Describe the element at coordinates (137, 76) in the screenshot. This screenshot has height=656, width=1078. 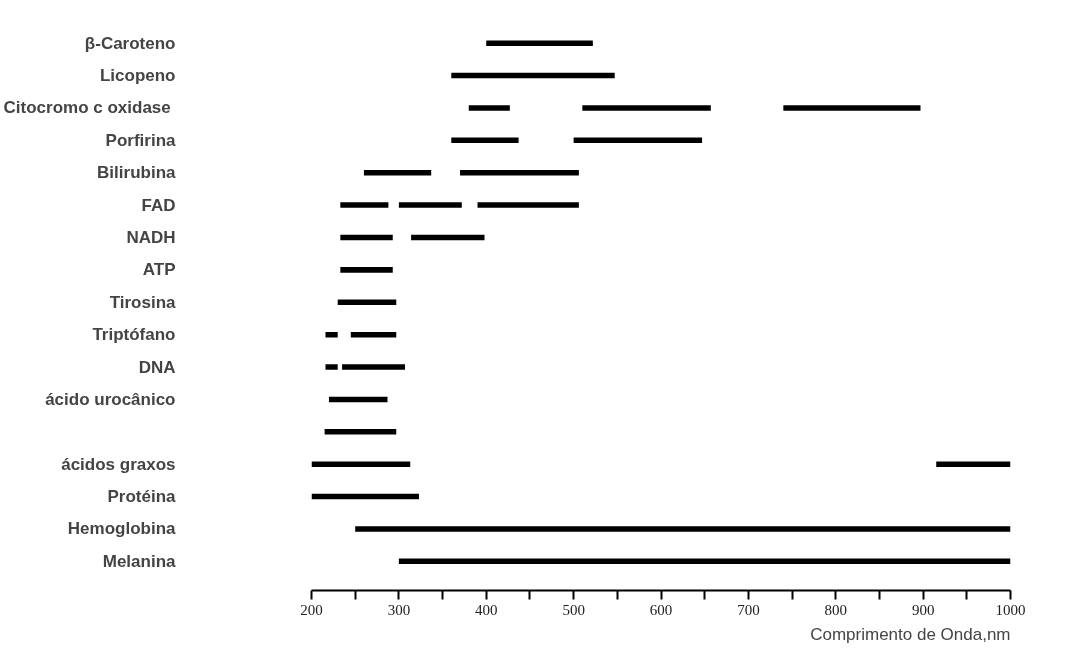
I see `y-tick-label: Licopeno` at that location.